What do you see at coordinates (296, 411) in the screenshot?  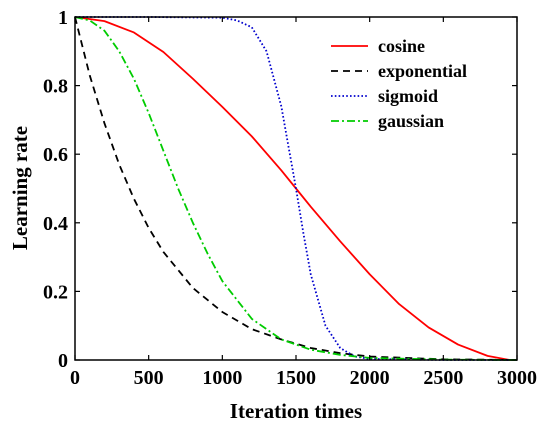 I see `x-axis-label: Iteration times` at bounding box center [296, 411].